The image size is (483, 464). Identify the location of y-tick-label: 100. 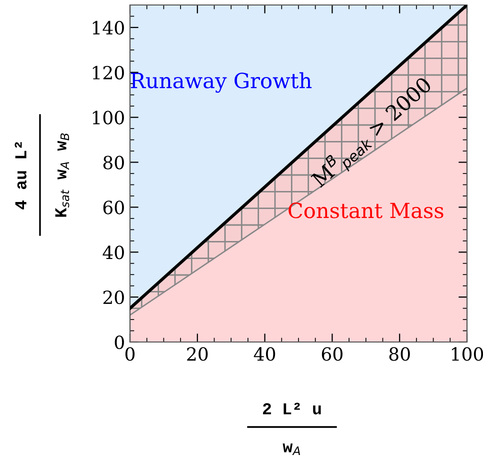
(108, 117).